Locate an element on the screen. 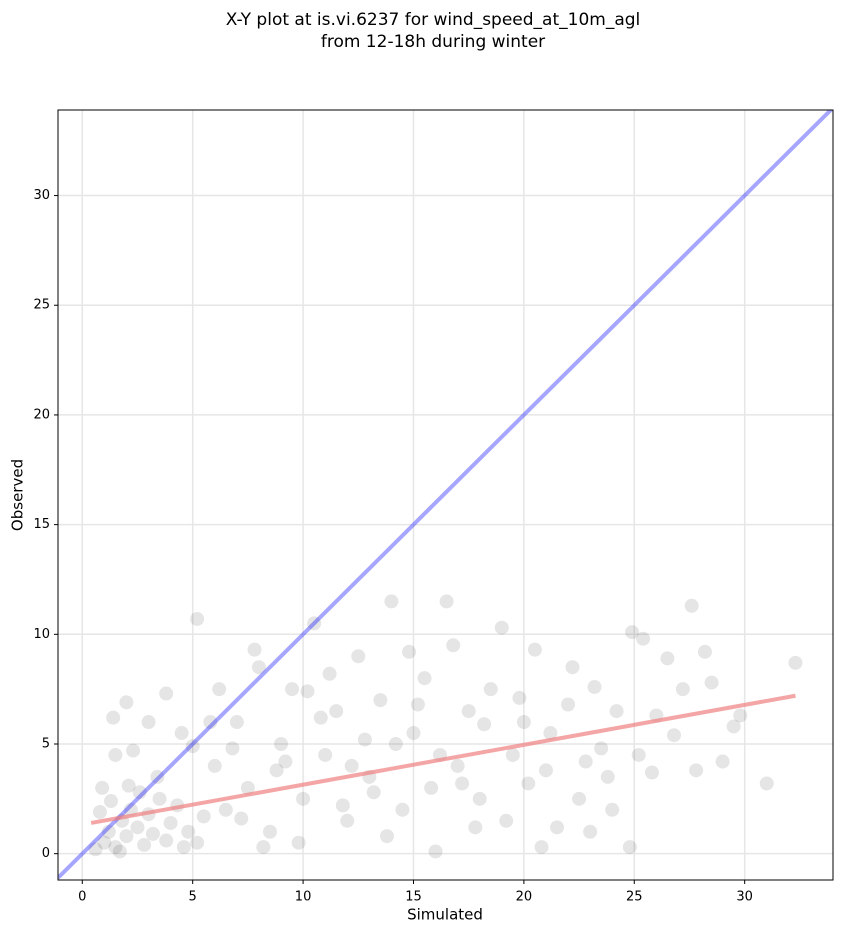 The width and height of the screenshot is (843, 938). y-tick-label: 20 is located at coordinates (41, 414).